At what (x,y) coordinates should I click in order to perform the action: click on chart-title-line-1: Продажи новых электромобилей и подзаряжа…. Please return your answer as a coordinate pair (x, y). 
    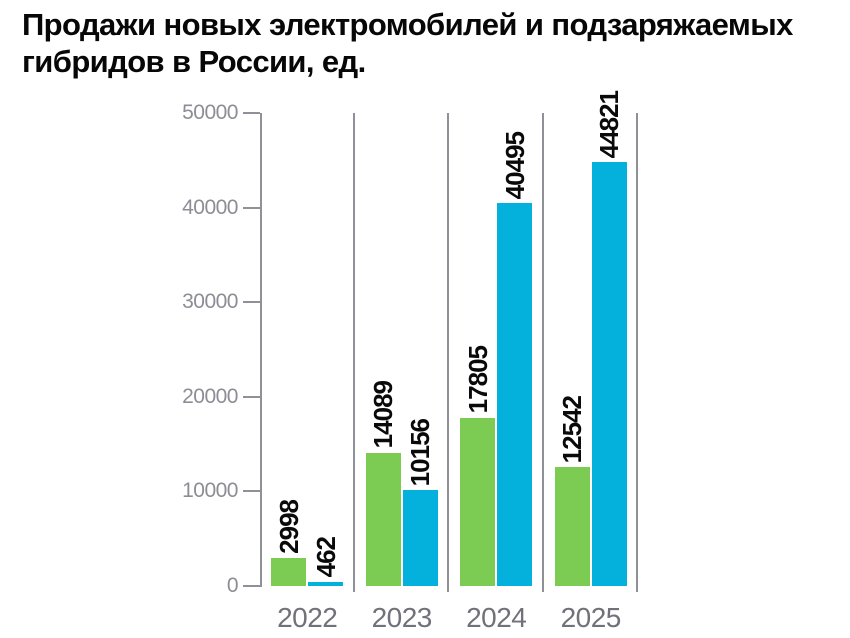
    Looking at the image, I should click on (407, 24).